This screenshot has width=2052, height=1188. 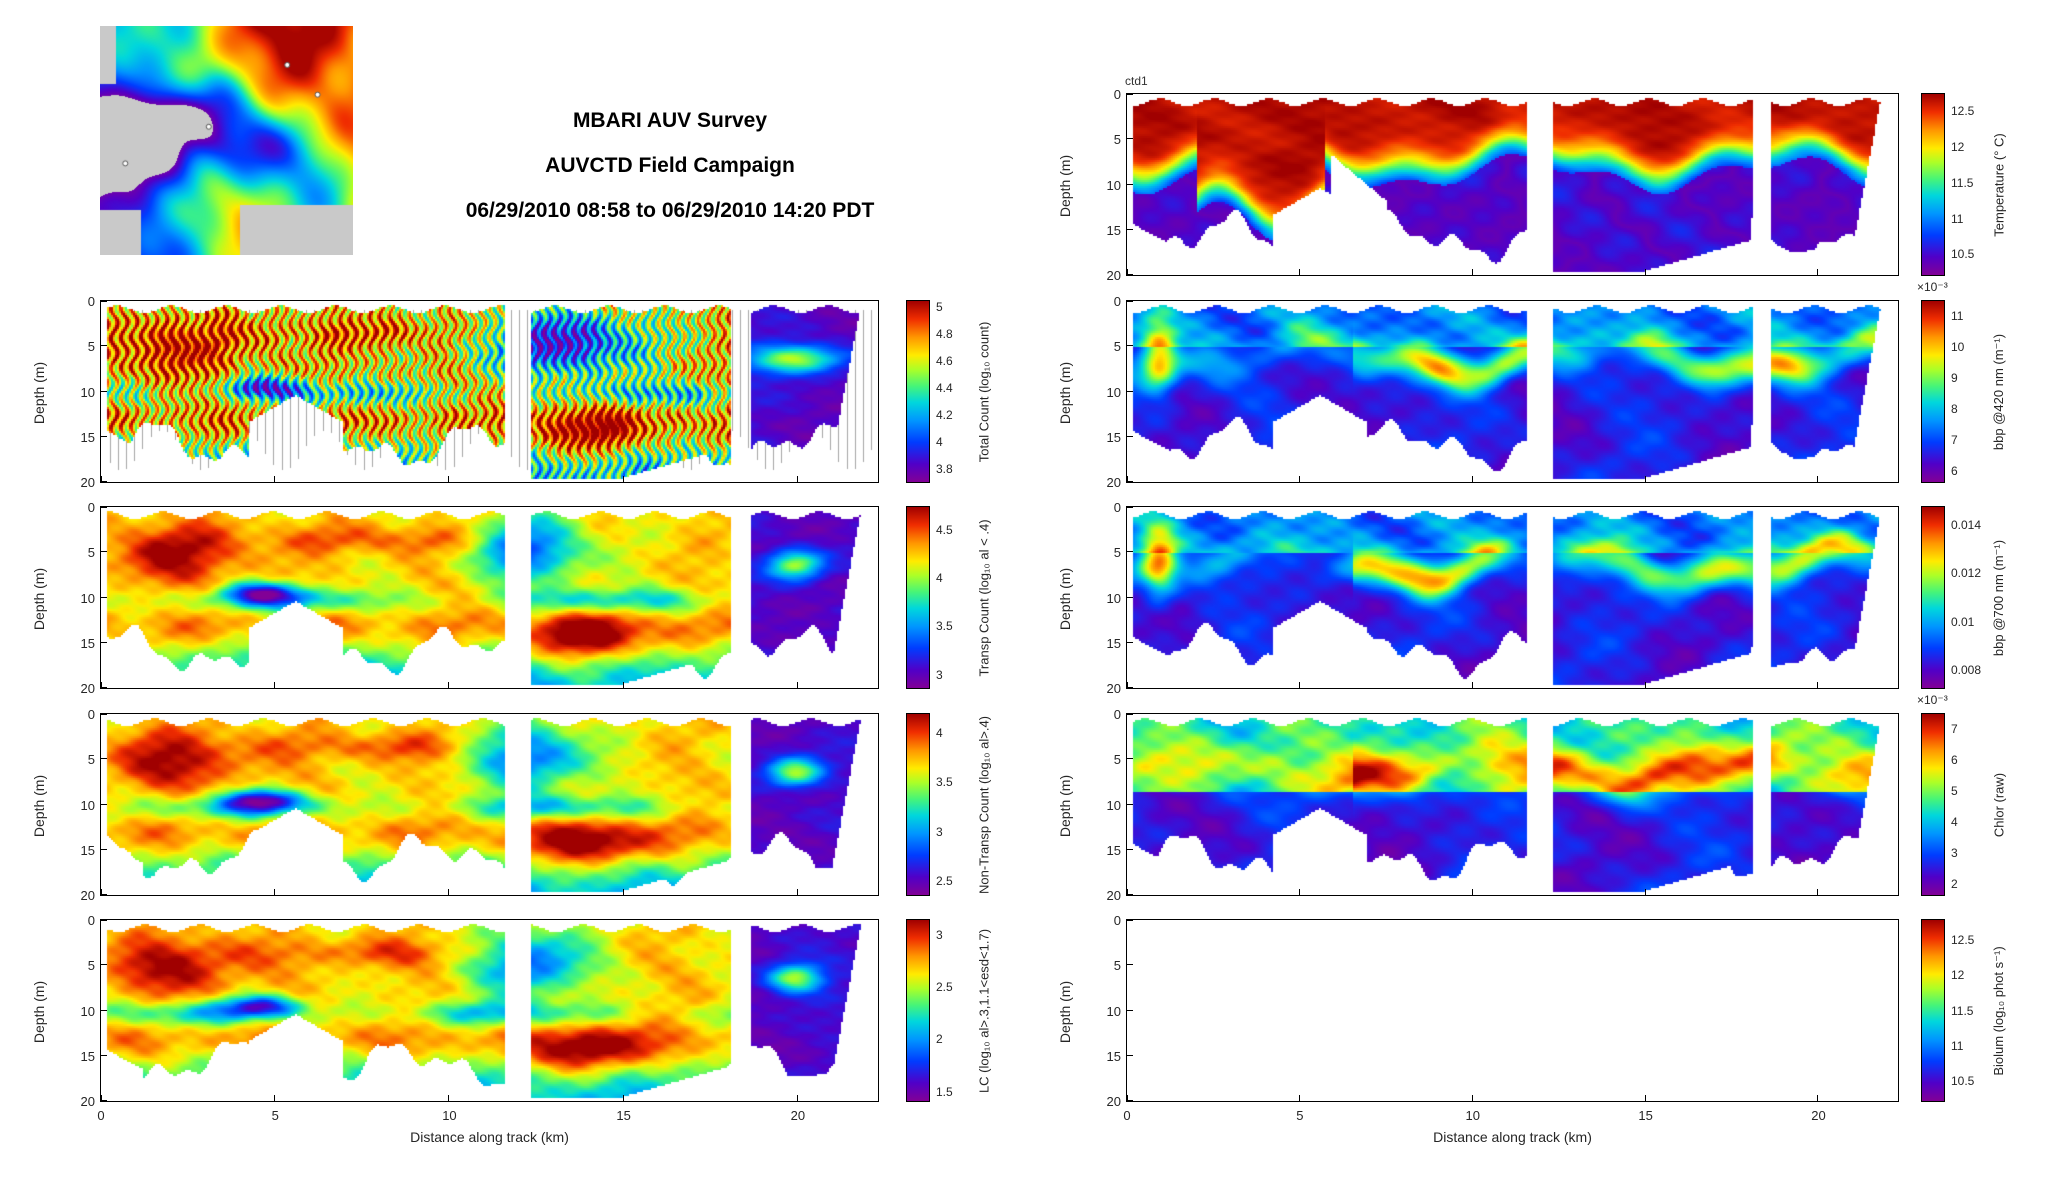 I want to click on colorbar-tick-label: 0.01, so click(x=1963, y=621).